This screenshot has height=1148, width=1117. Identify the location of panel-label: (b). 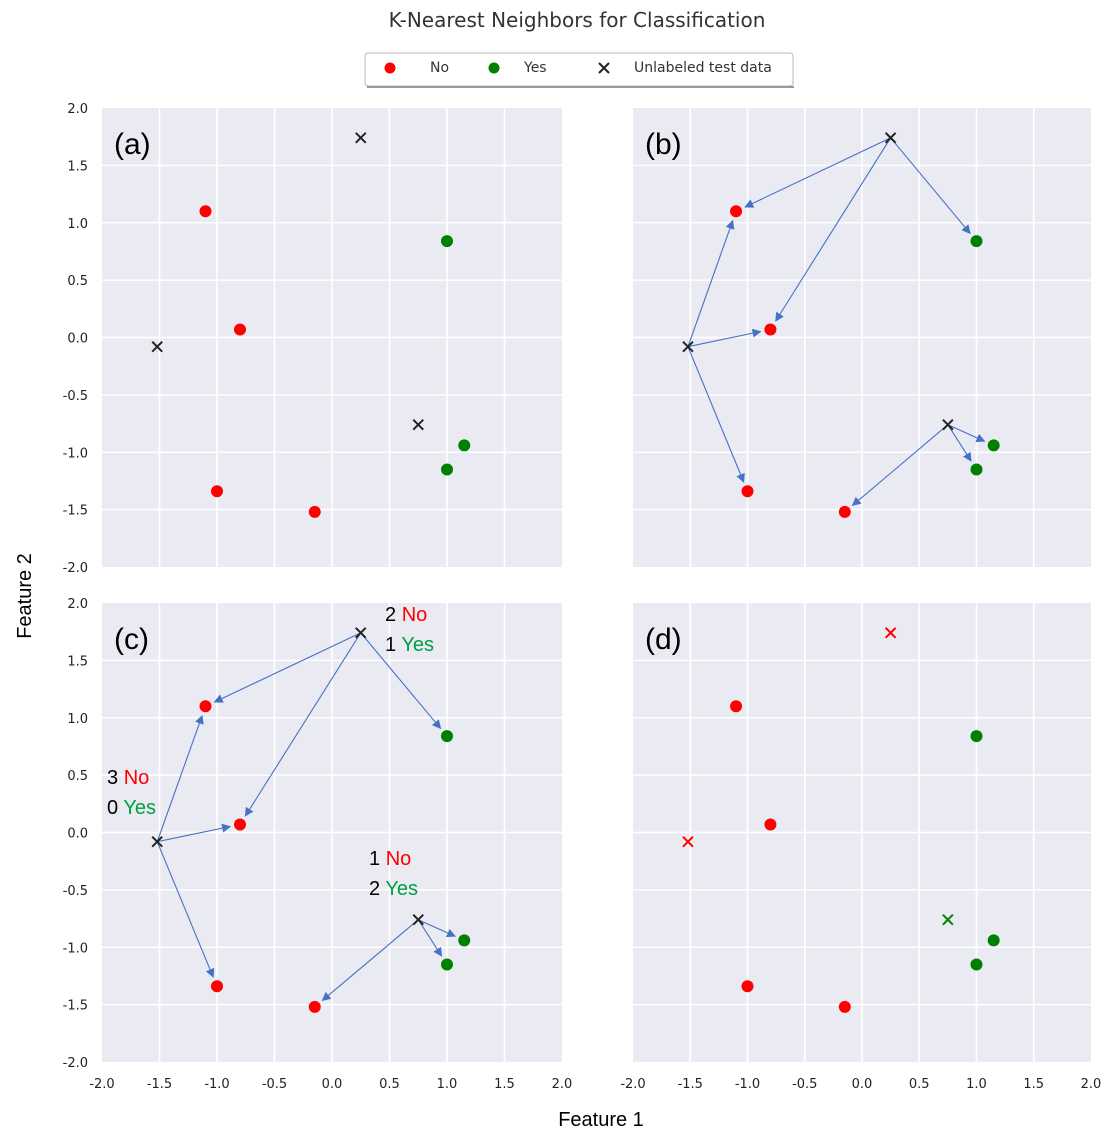
(663, 144).